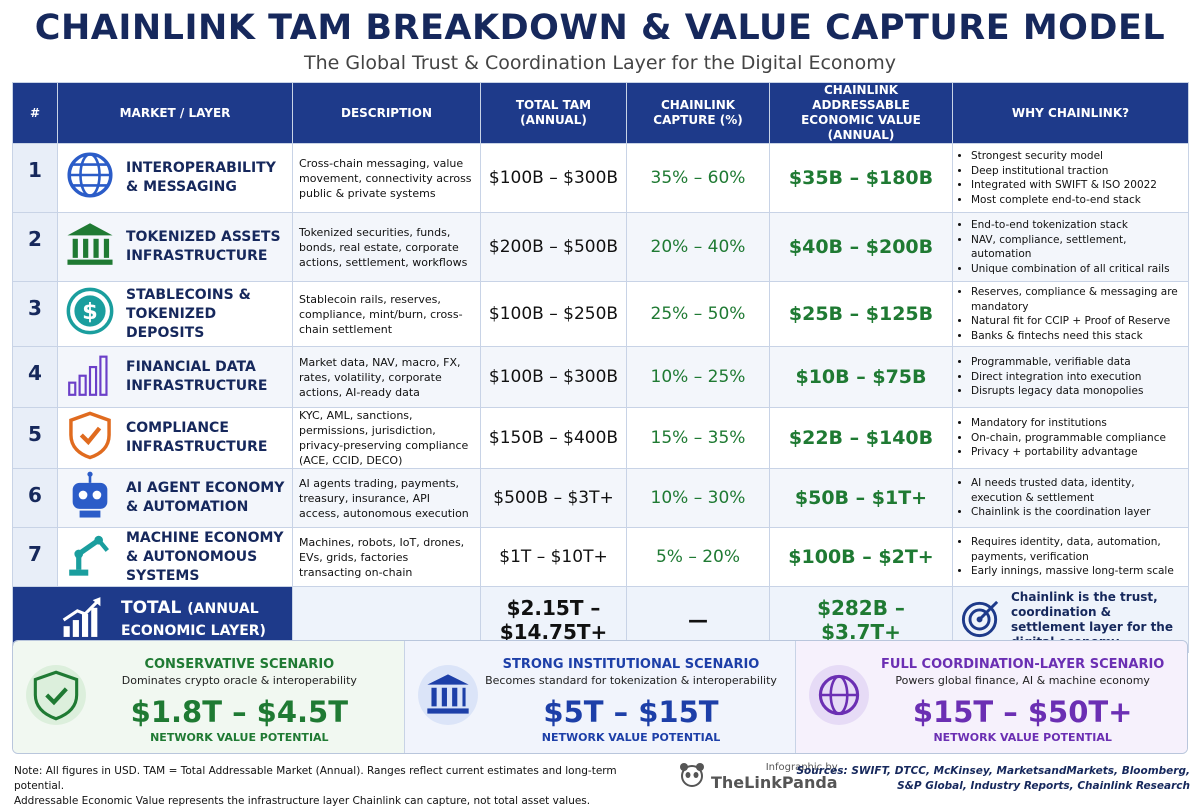 This screenshot has height=809, width=1200. What do you see at coordinates (631, 664) in the screenshot?
I see `scenario-title: STRONG INSTITUTIONAL SCENARIO` at bounding box center [631, 664].